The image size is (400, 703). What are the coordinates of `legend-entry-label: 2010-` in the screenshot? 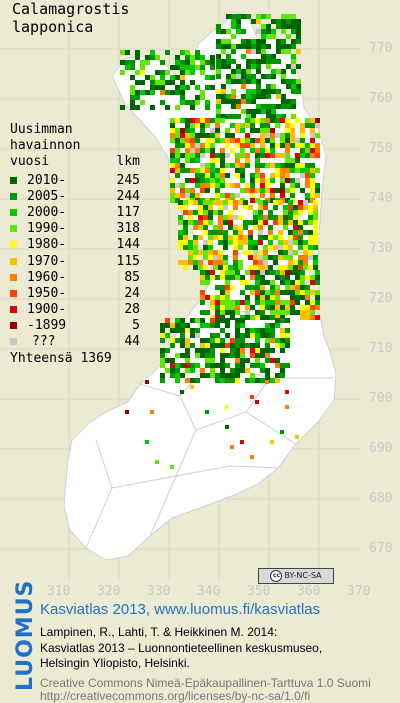 It's located at (47, 180).